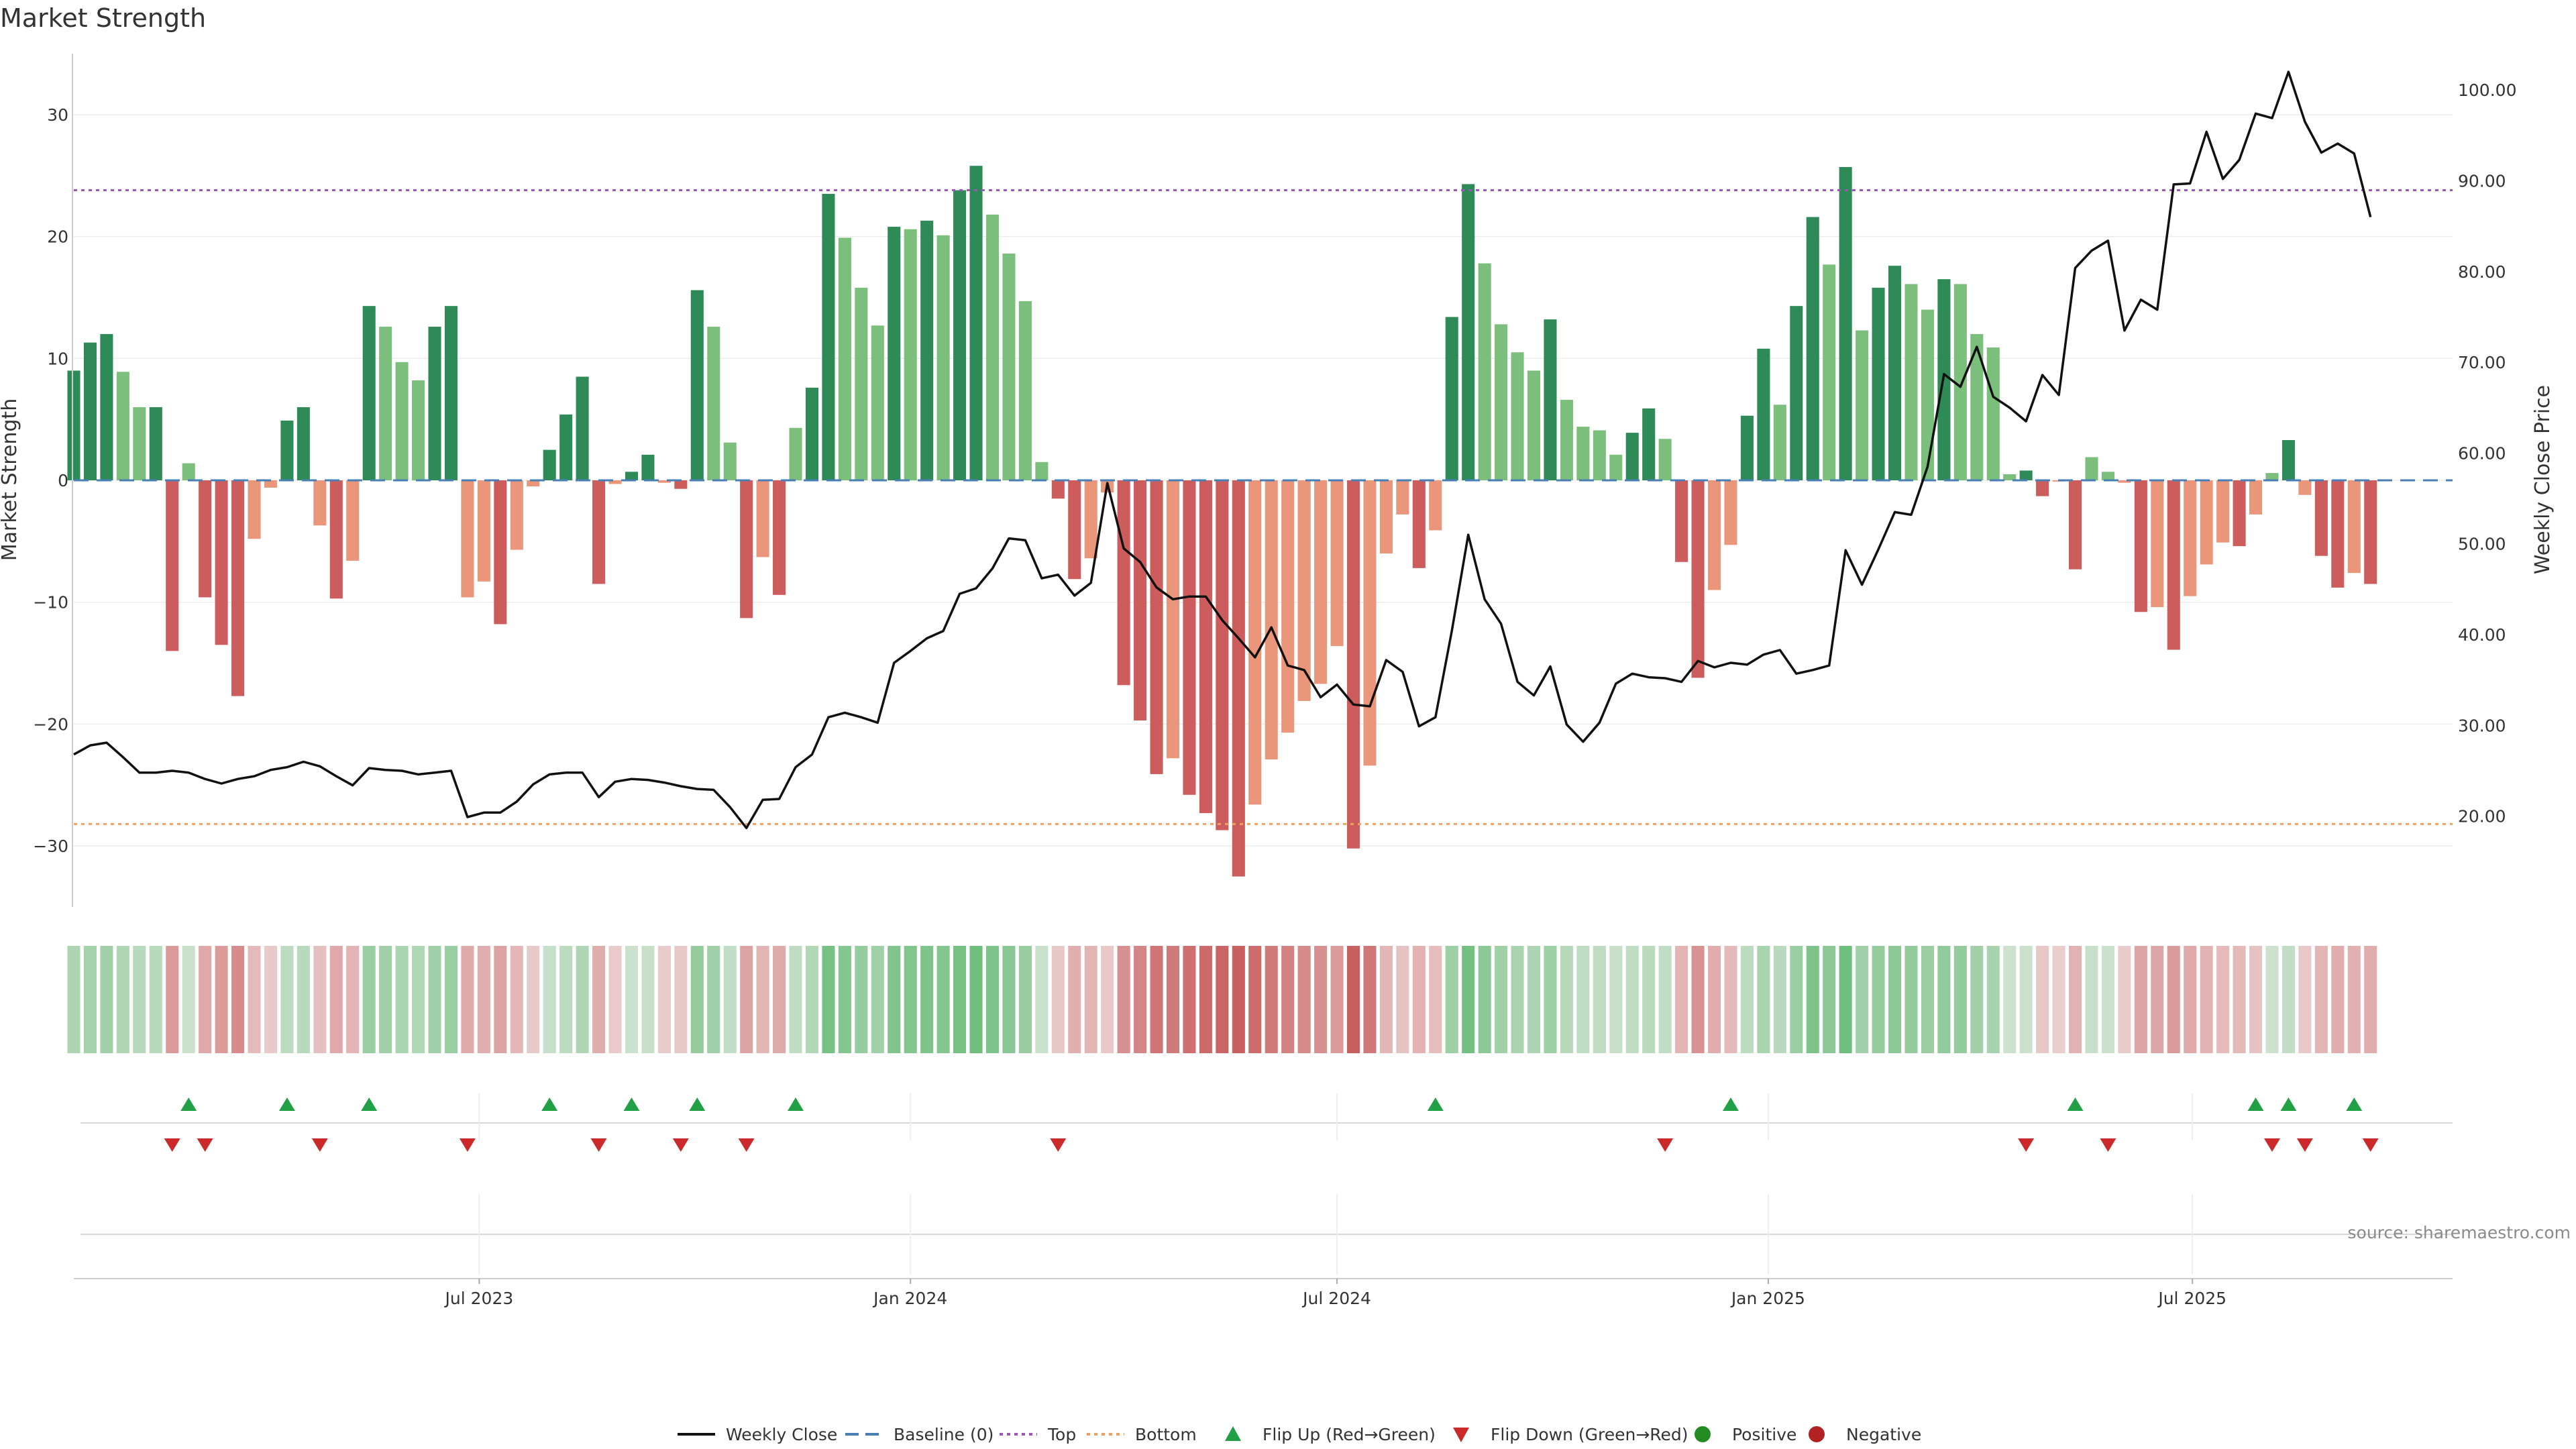 The width and height of the screenshot is (2576, 1449). I want to click on legend-item: Baseline (0), so click(919, 1434).